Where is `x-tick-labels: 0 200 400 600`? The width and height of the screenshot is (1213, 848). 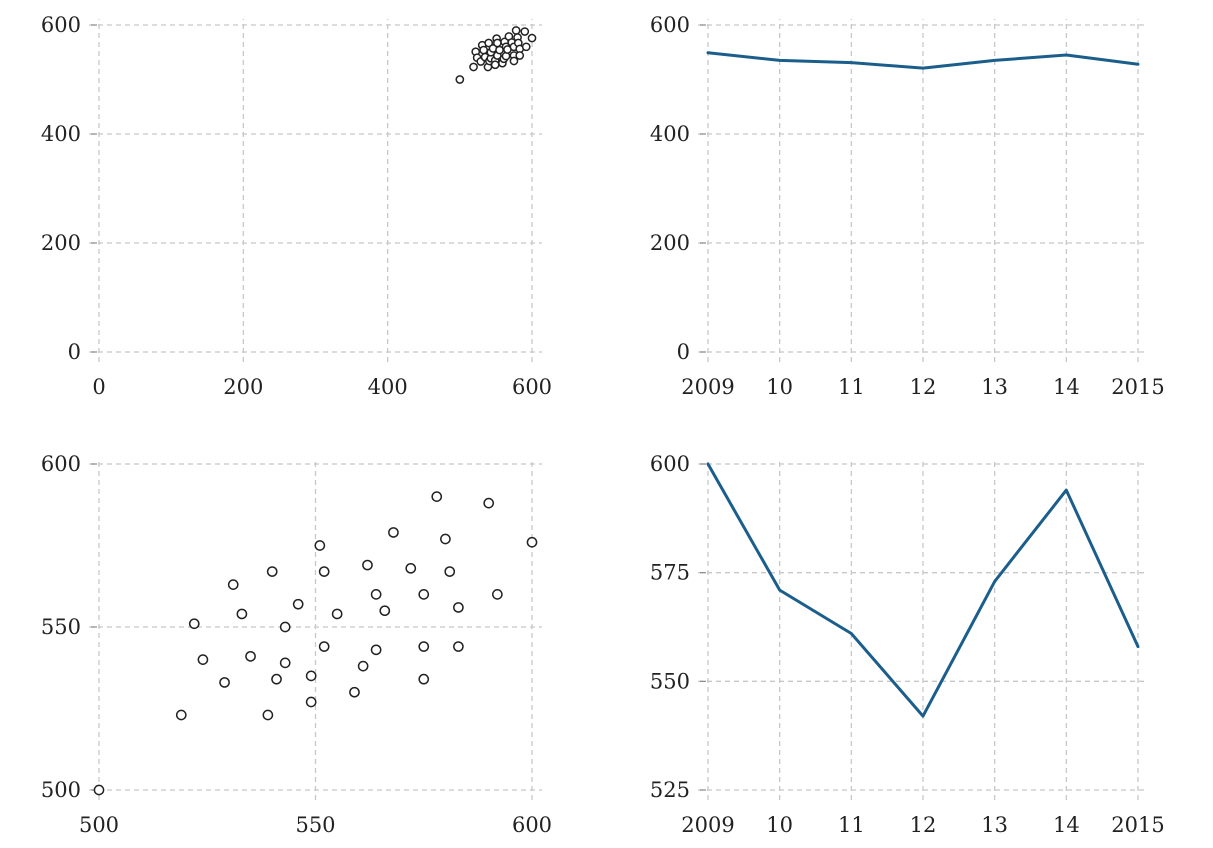
x-tick-labels: 0 200 400 600 is located at coordinates (322, 387).